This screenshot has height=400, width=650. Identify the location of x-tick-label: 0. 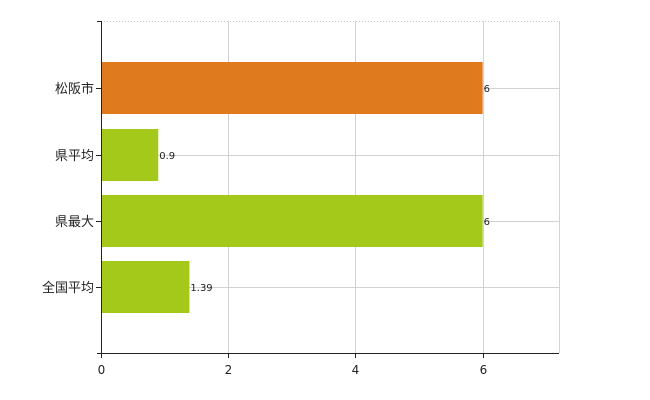
(102, 370).